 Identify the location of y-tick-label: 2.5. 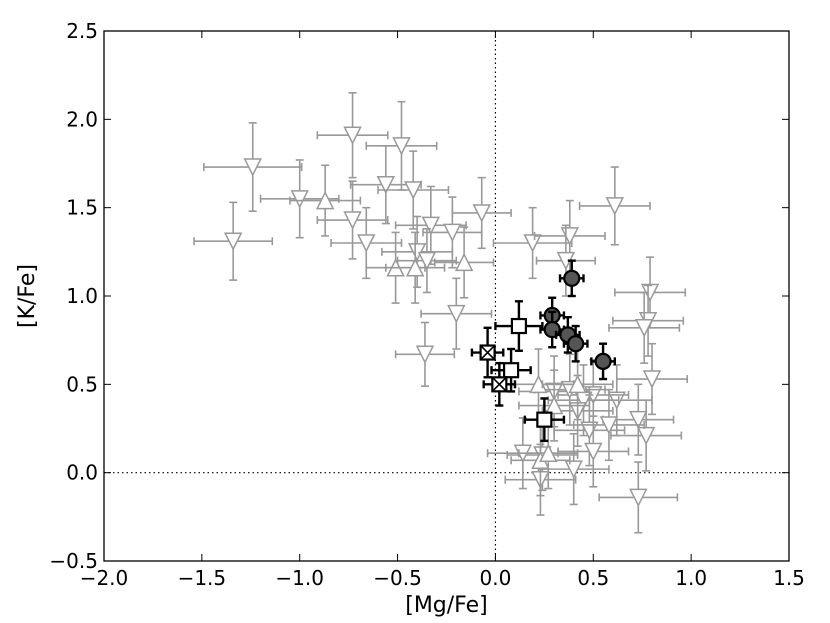
(82, 31).